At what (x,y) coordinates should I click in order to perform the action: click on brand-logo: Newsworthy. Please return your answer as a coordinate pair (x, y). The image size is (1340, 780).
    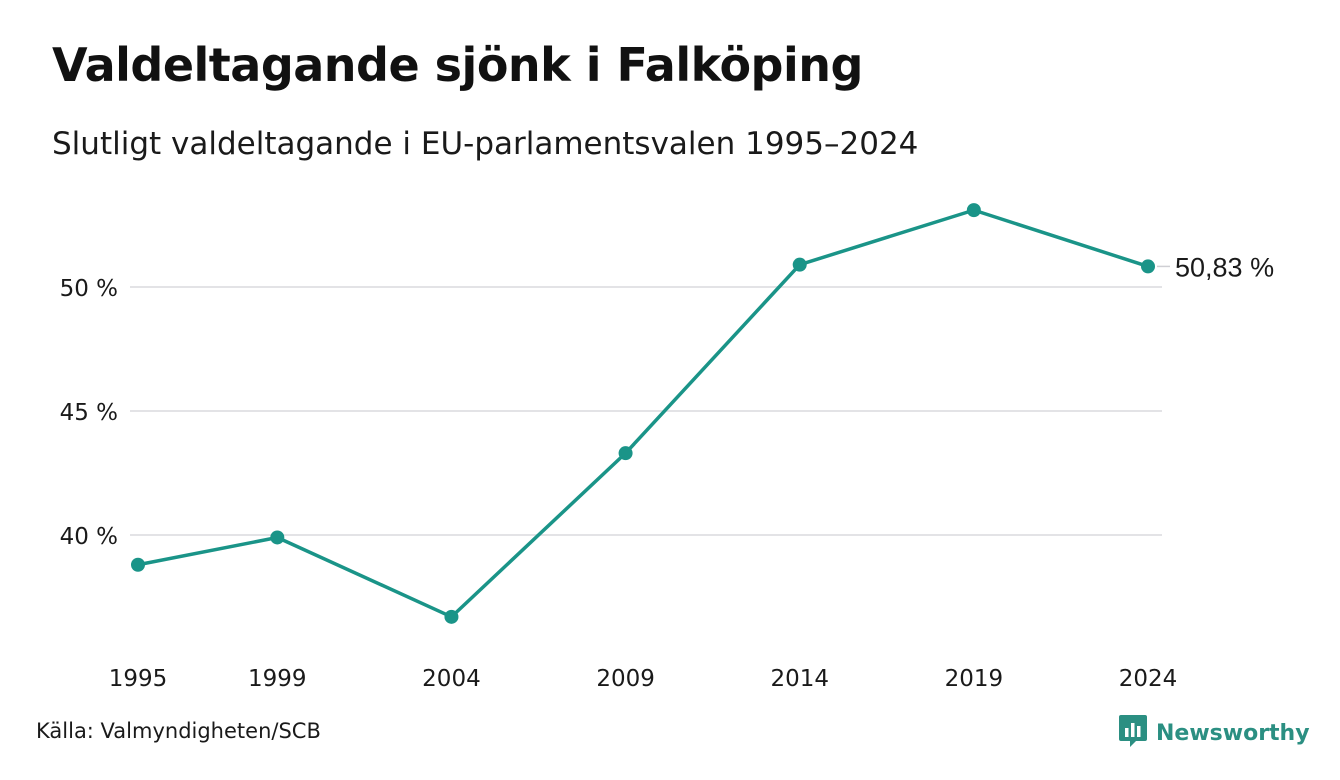
    Looking at the image, I should click on (1214, 733).